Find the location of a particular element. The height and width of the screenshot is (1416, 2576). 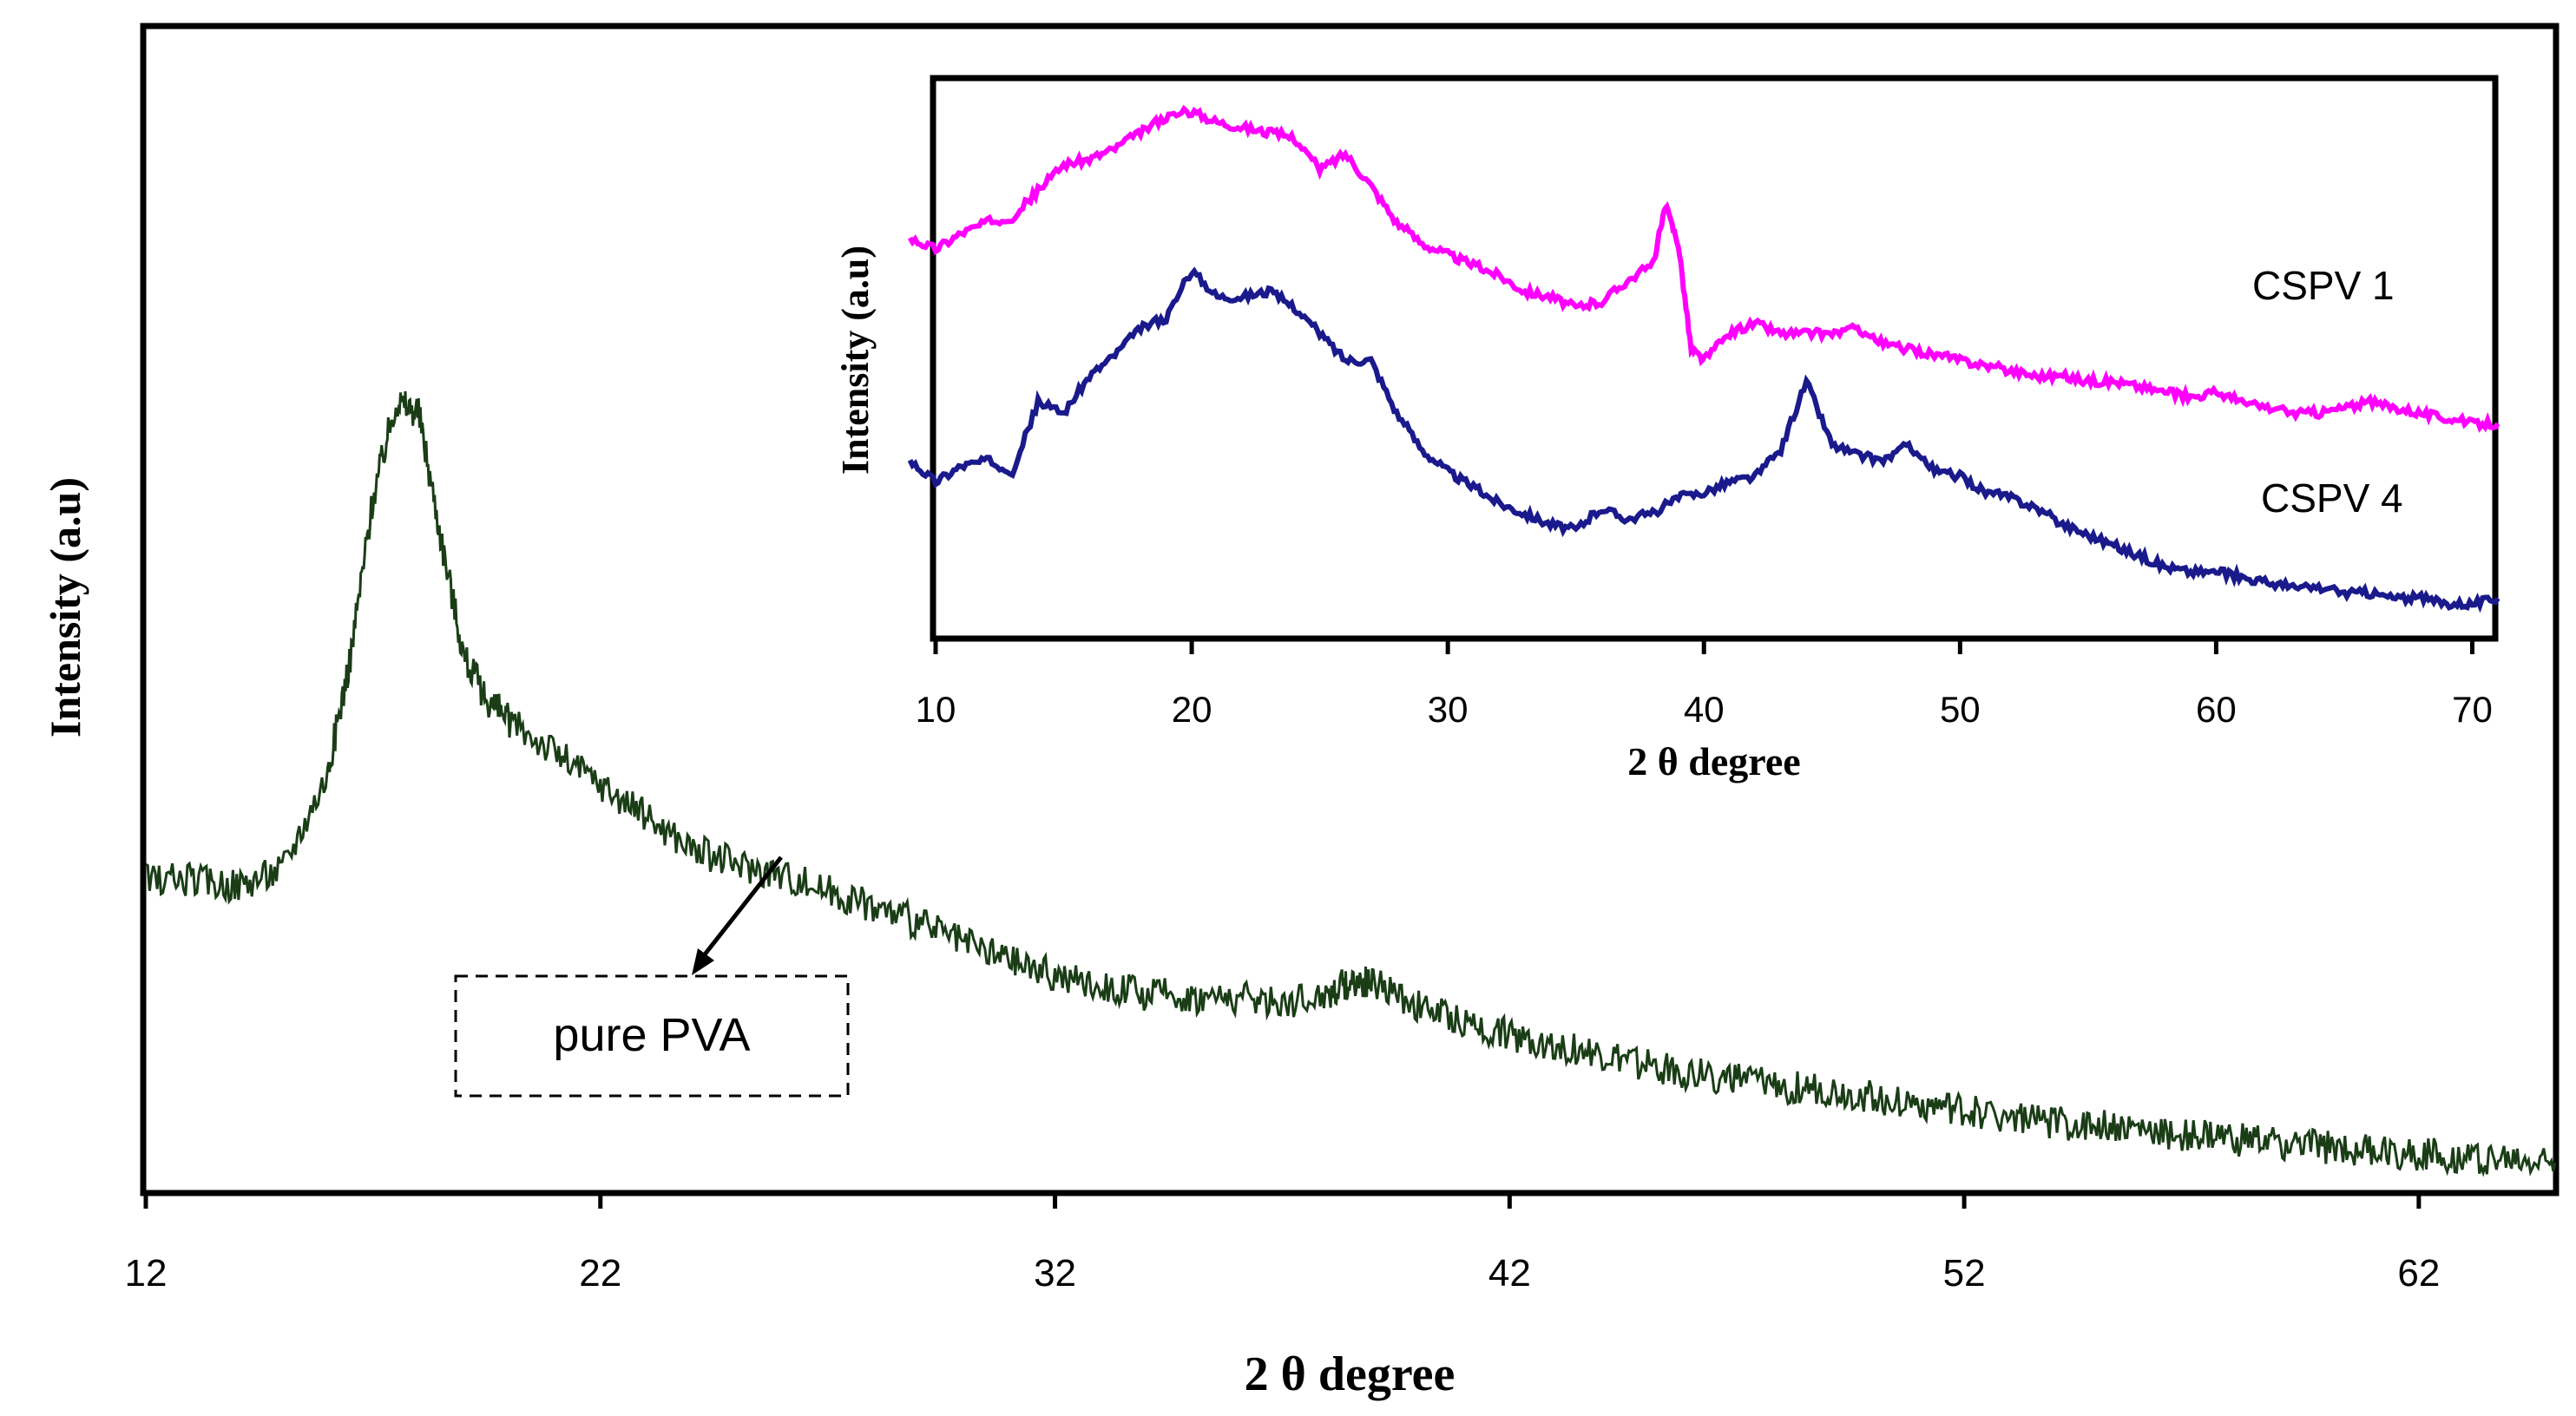

inset-x-tick-label-20: 20 is located at coordinates (1192, 709).